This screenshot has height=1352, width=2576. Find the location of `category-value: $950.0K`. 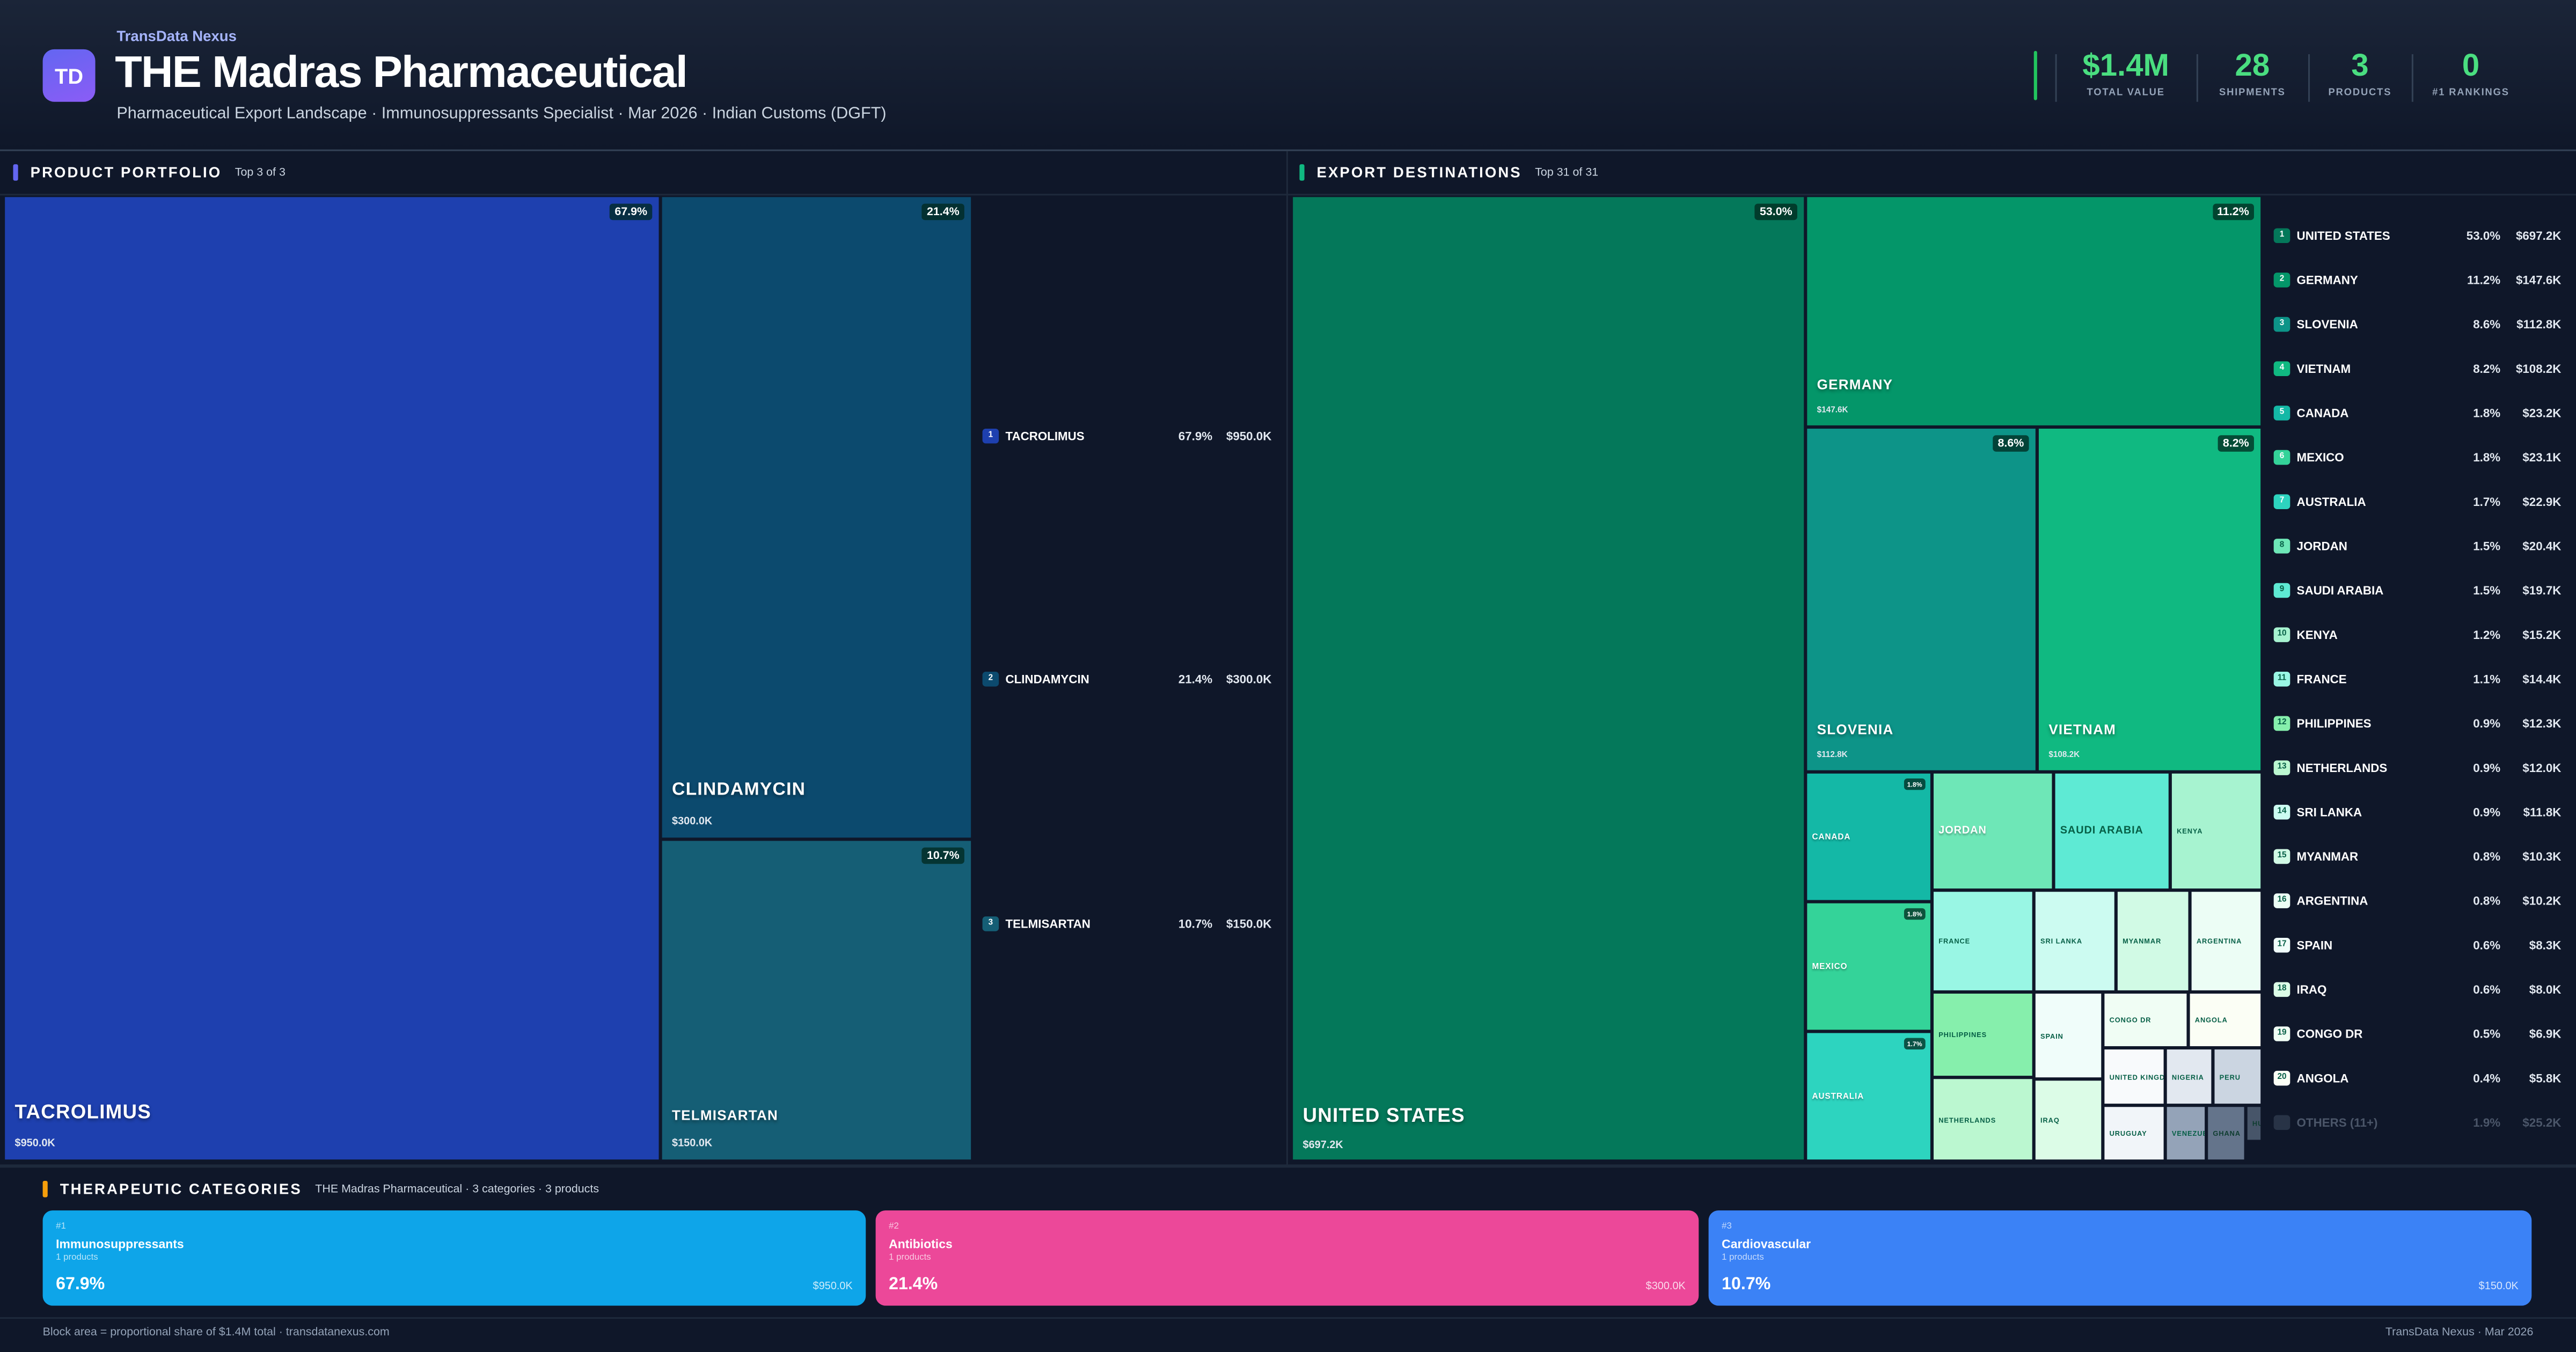

category-value: $950.0K is located at coordinates (833, 1287).